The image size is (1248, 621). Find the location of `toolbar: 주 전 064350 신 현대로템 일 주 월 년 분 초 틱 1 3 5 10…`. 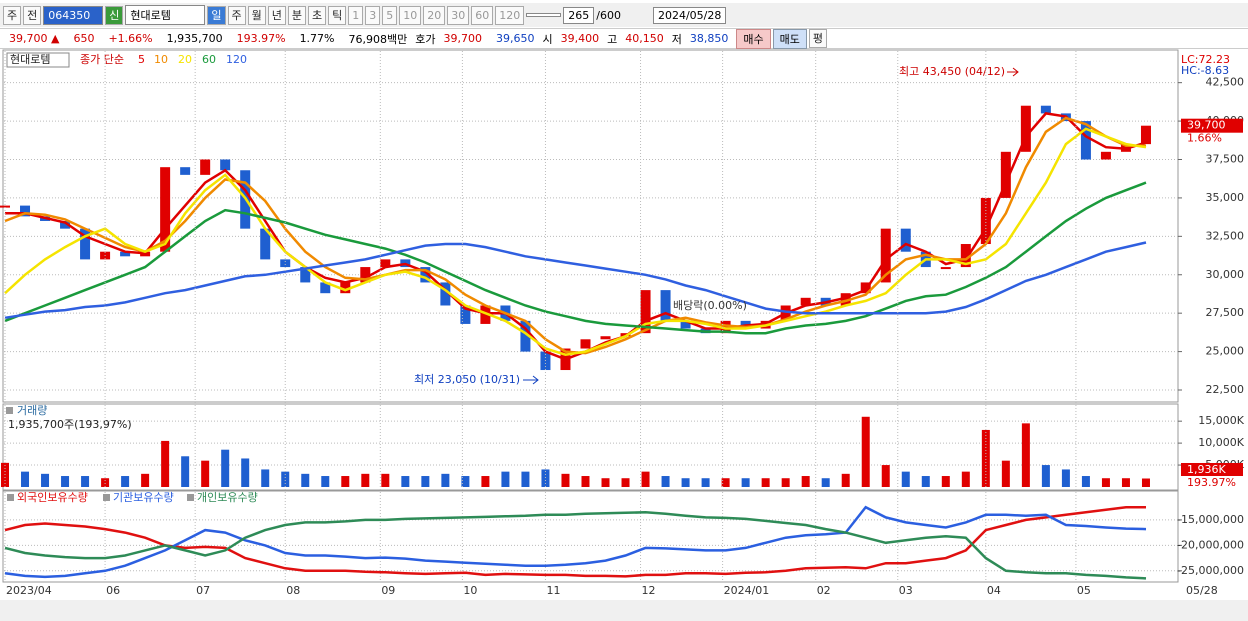

toolbar: 주 전 064350 신 현대로템 일 주 월 년 분 초 틱 1 3 5 10… is located at coordinates (624, 15).